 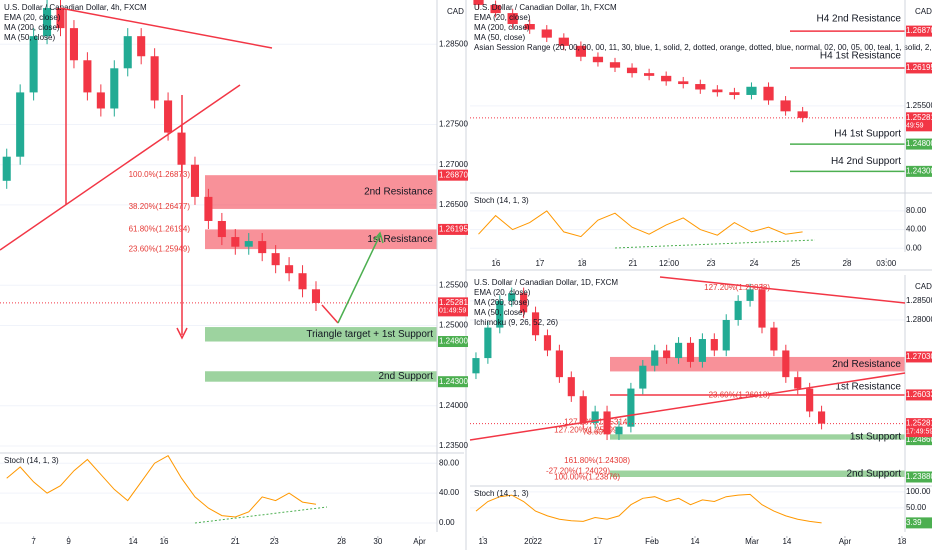 I want to click on level-text: Triangle target + 1st Support, so click(x=369, y=334).